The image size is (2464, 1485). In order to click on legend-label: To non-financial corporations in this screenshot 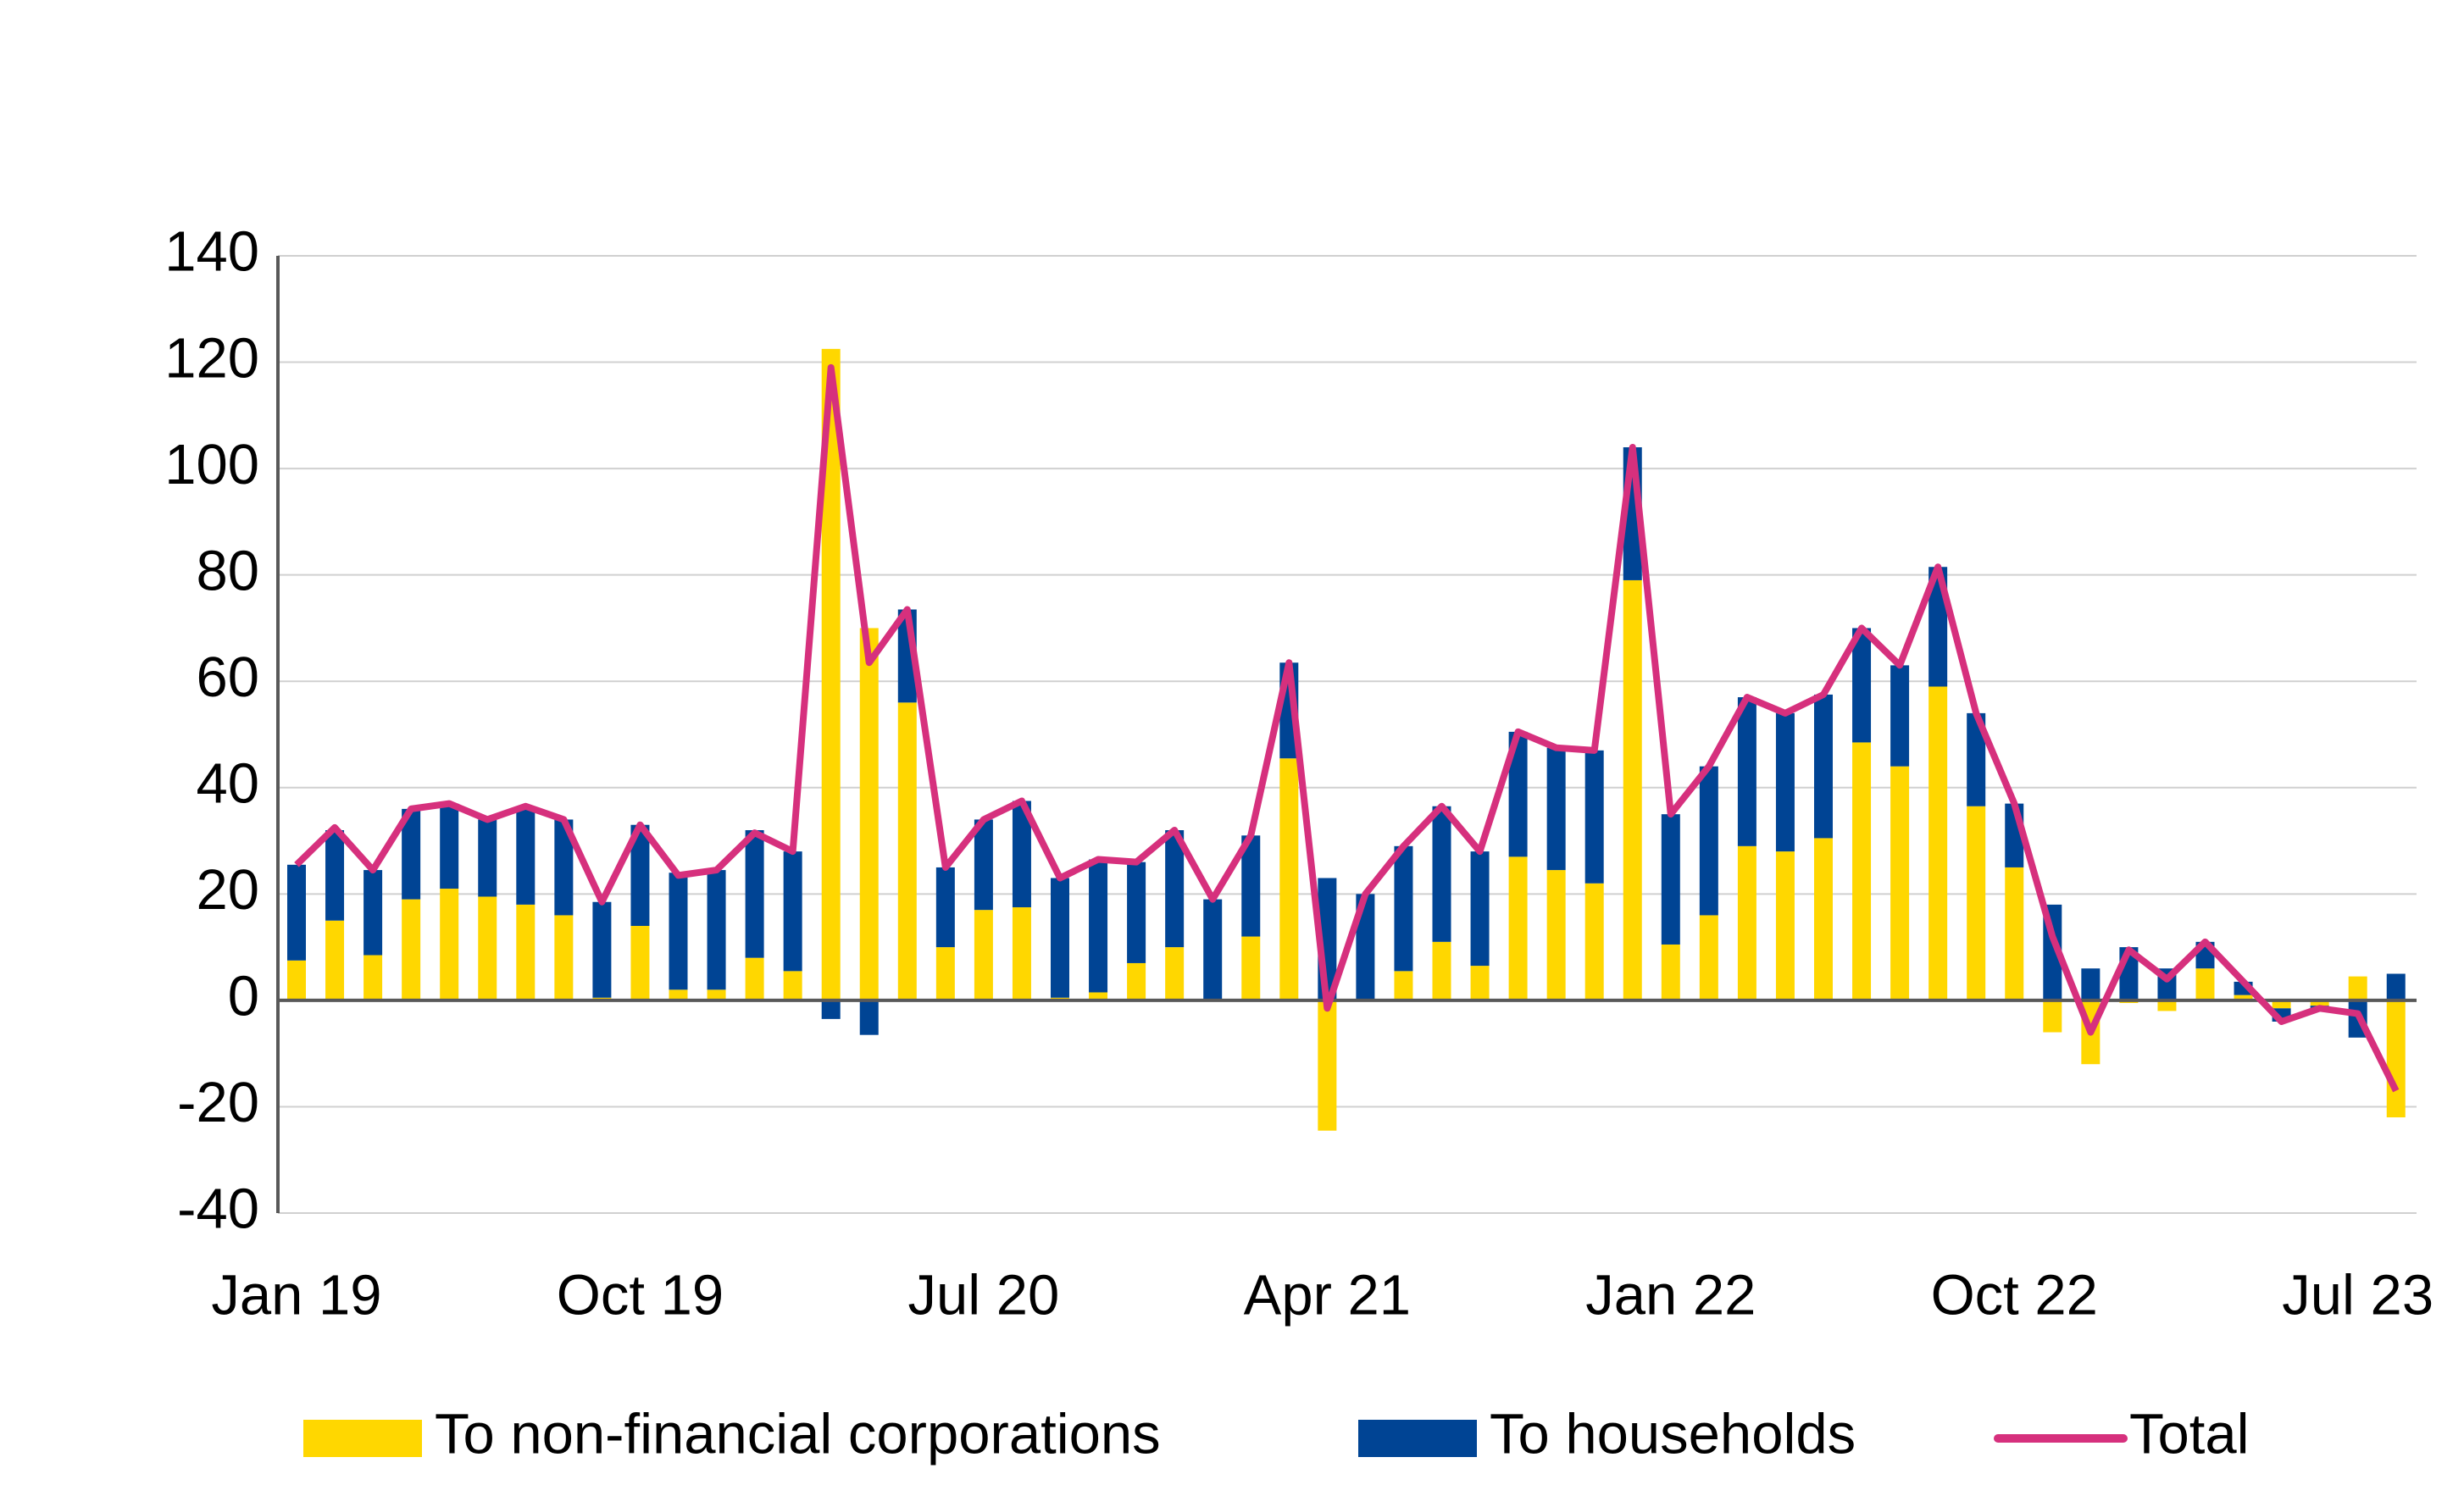, I will do `click(798, 1434)`.